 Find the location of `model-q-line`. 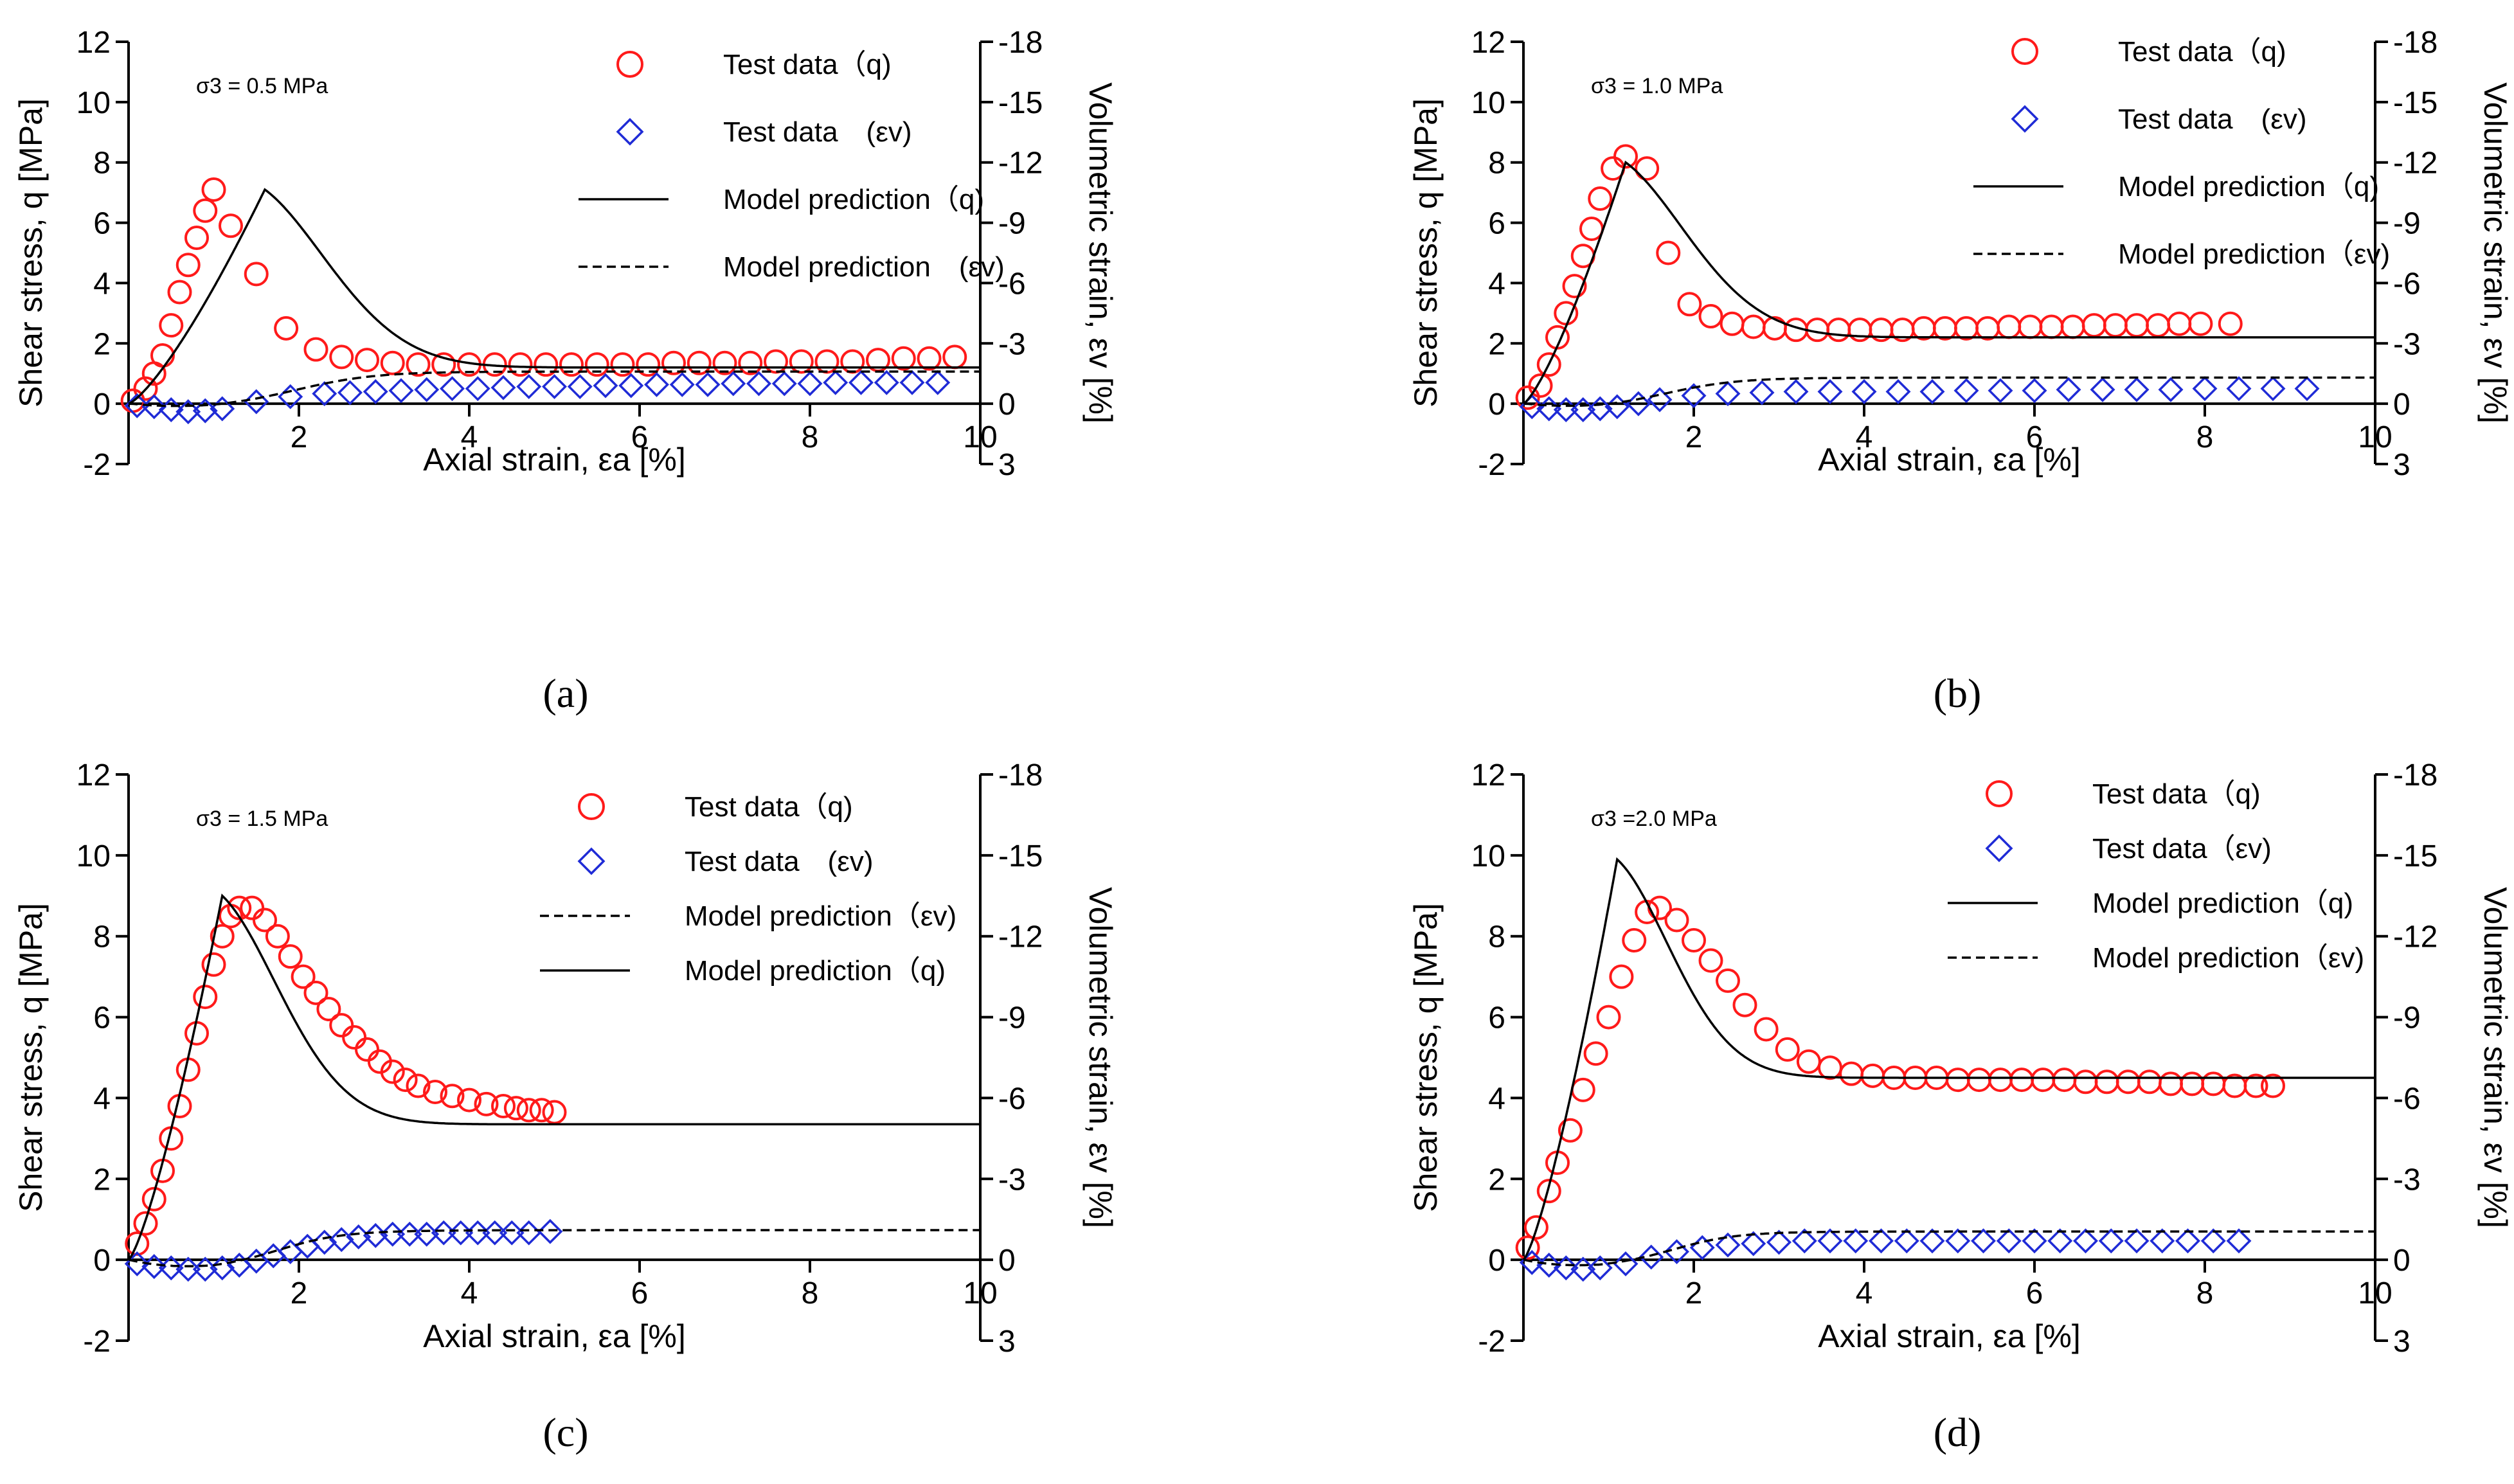

model-q-line is located at coordinates (553, 1077).